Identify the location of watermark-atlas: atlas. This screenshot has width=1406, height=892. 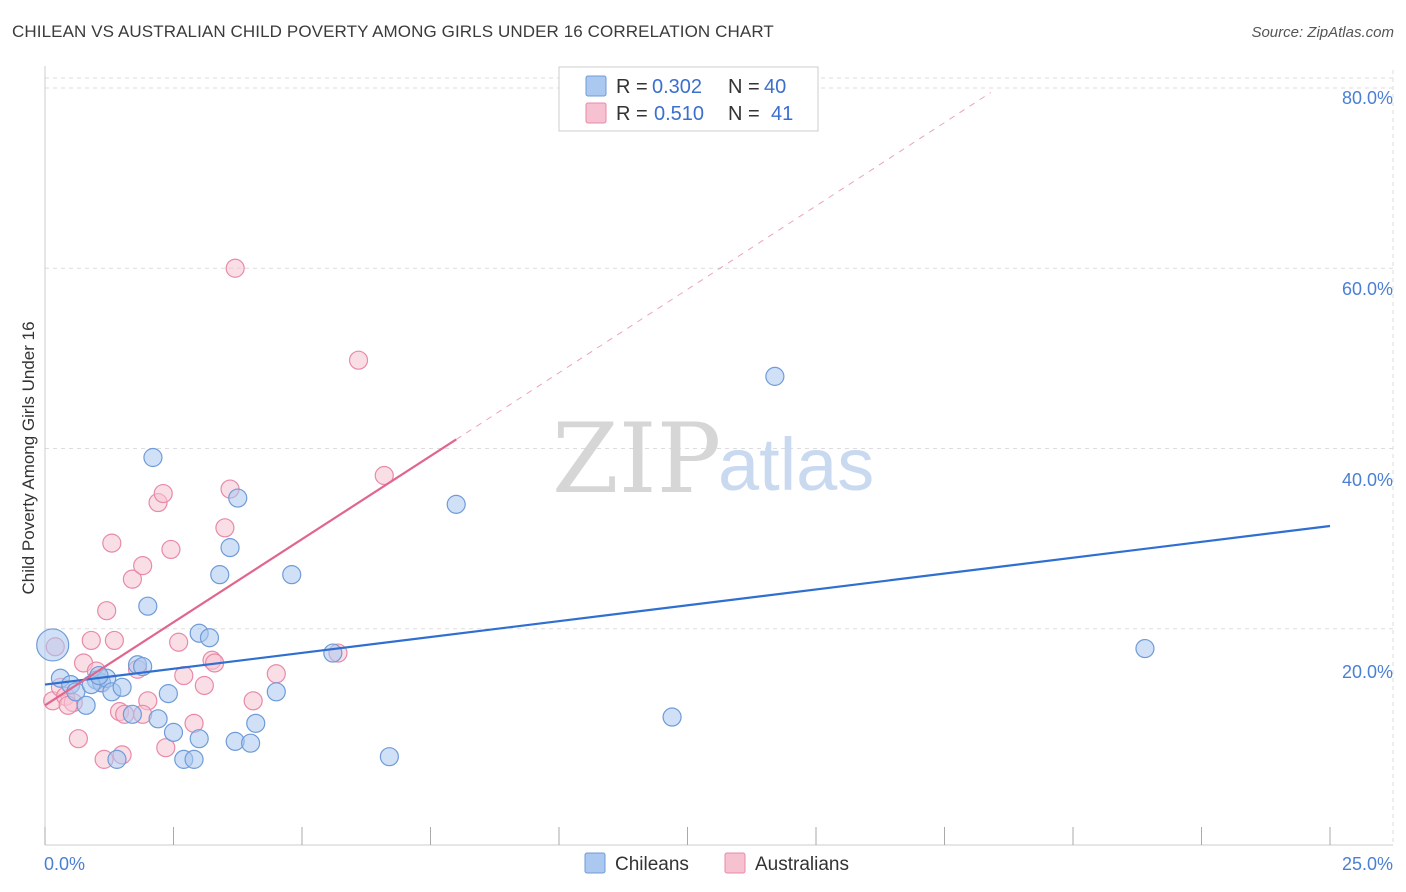
(796, 464).